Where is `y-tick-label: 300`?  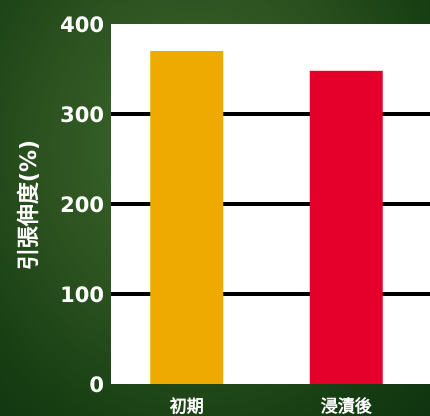 y-tick-label: 300 is located at coordinates (82, 115).